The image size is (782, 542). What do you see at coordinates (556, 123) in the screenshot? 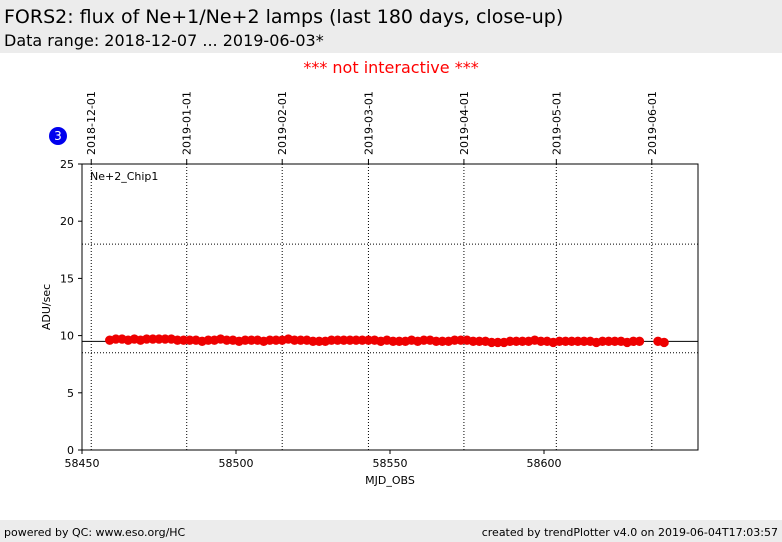
I see `date-tick-label: 2019-05-01` at bounding box center [556, 123].